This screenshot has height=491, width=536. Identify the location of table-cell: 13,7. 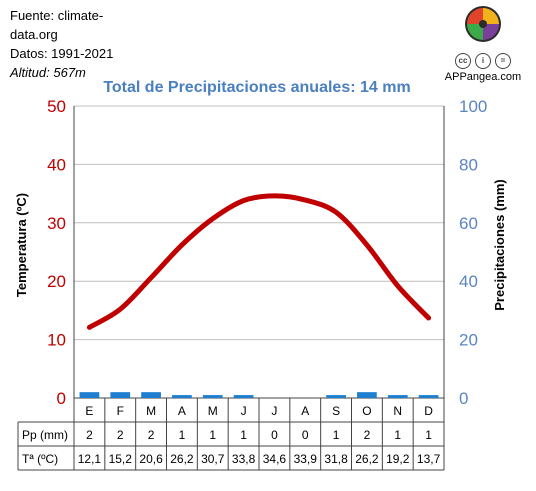
(429, 459).